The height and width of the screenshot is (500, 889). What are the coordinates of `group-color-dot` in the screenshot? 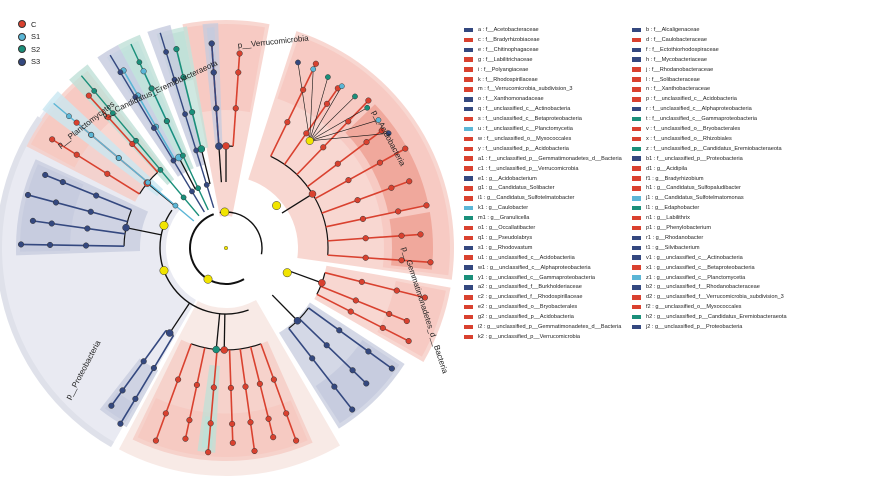 It's located at (22, 36).